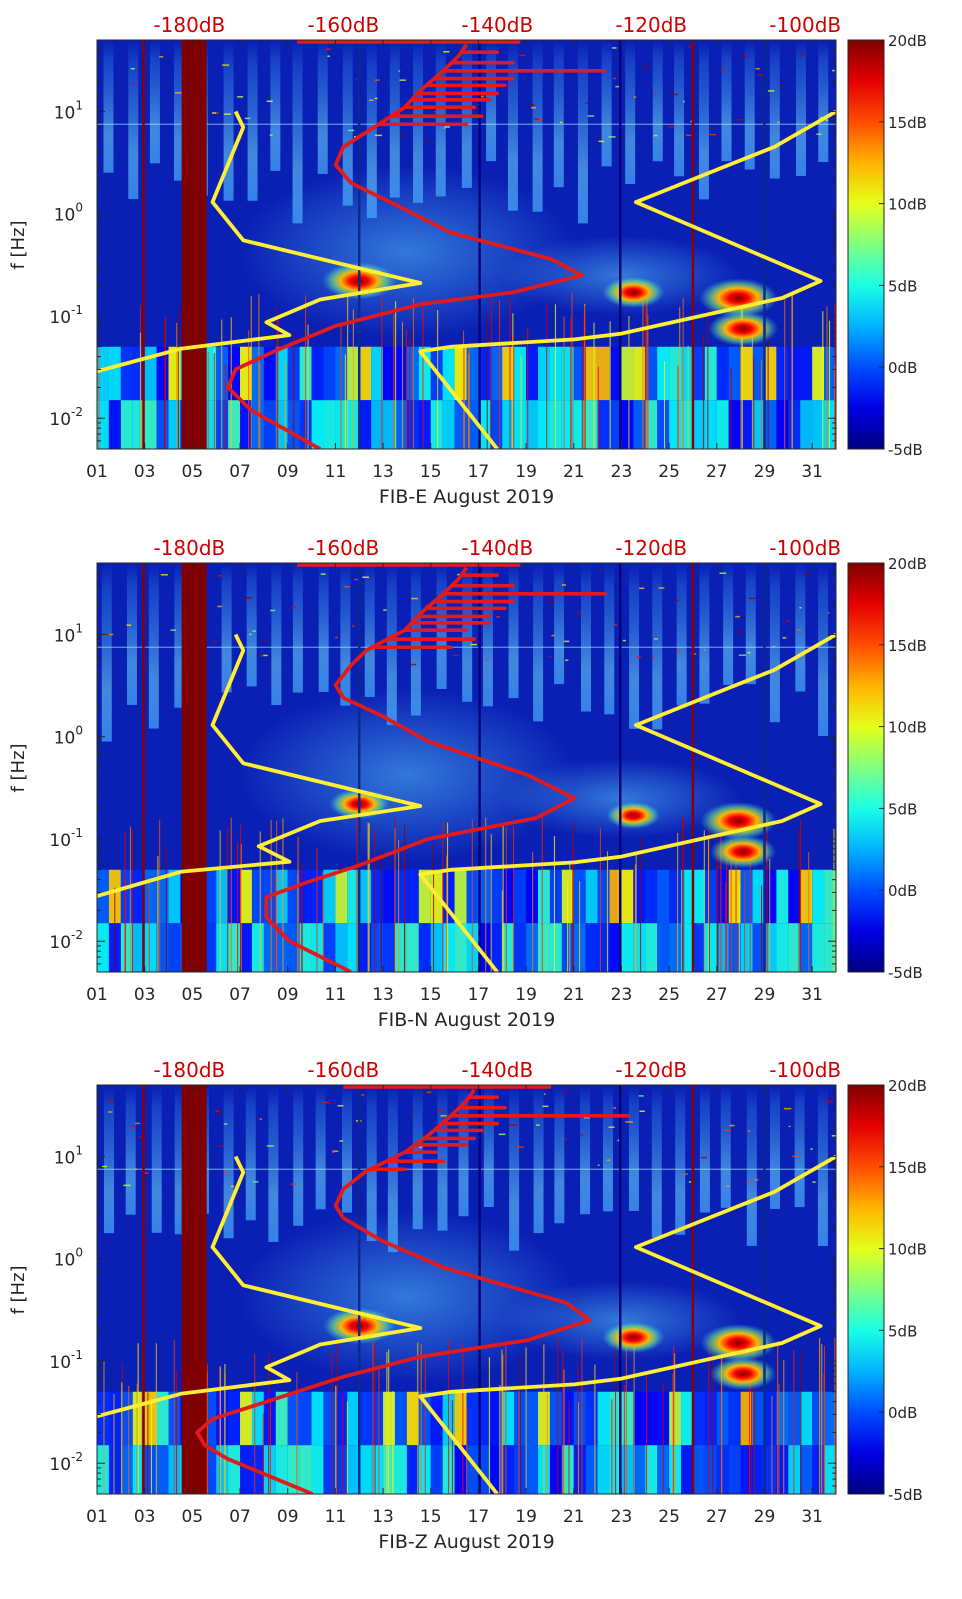  Describe the element at coordinates (260, 242) in the screenshot. I see `yellow-model-curve-low` at that location.